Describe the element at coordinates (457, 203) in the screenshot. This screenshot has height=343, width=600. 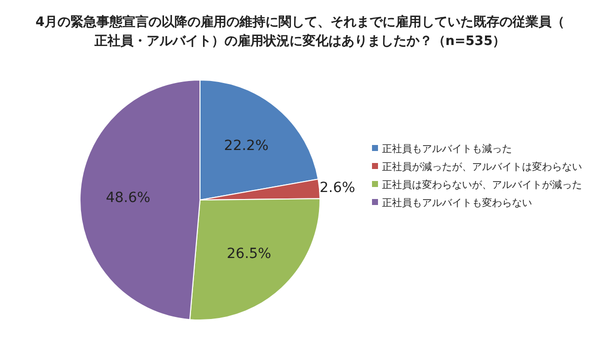
I see `legend-label: 正社員もアルバイトも変わらない` at that location.